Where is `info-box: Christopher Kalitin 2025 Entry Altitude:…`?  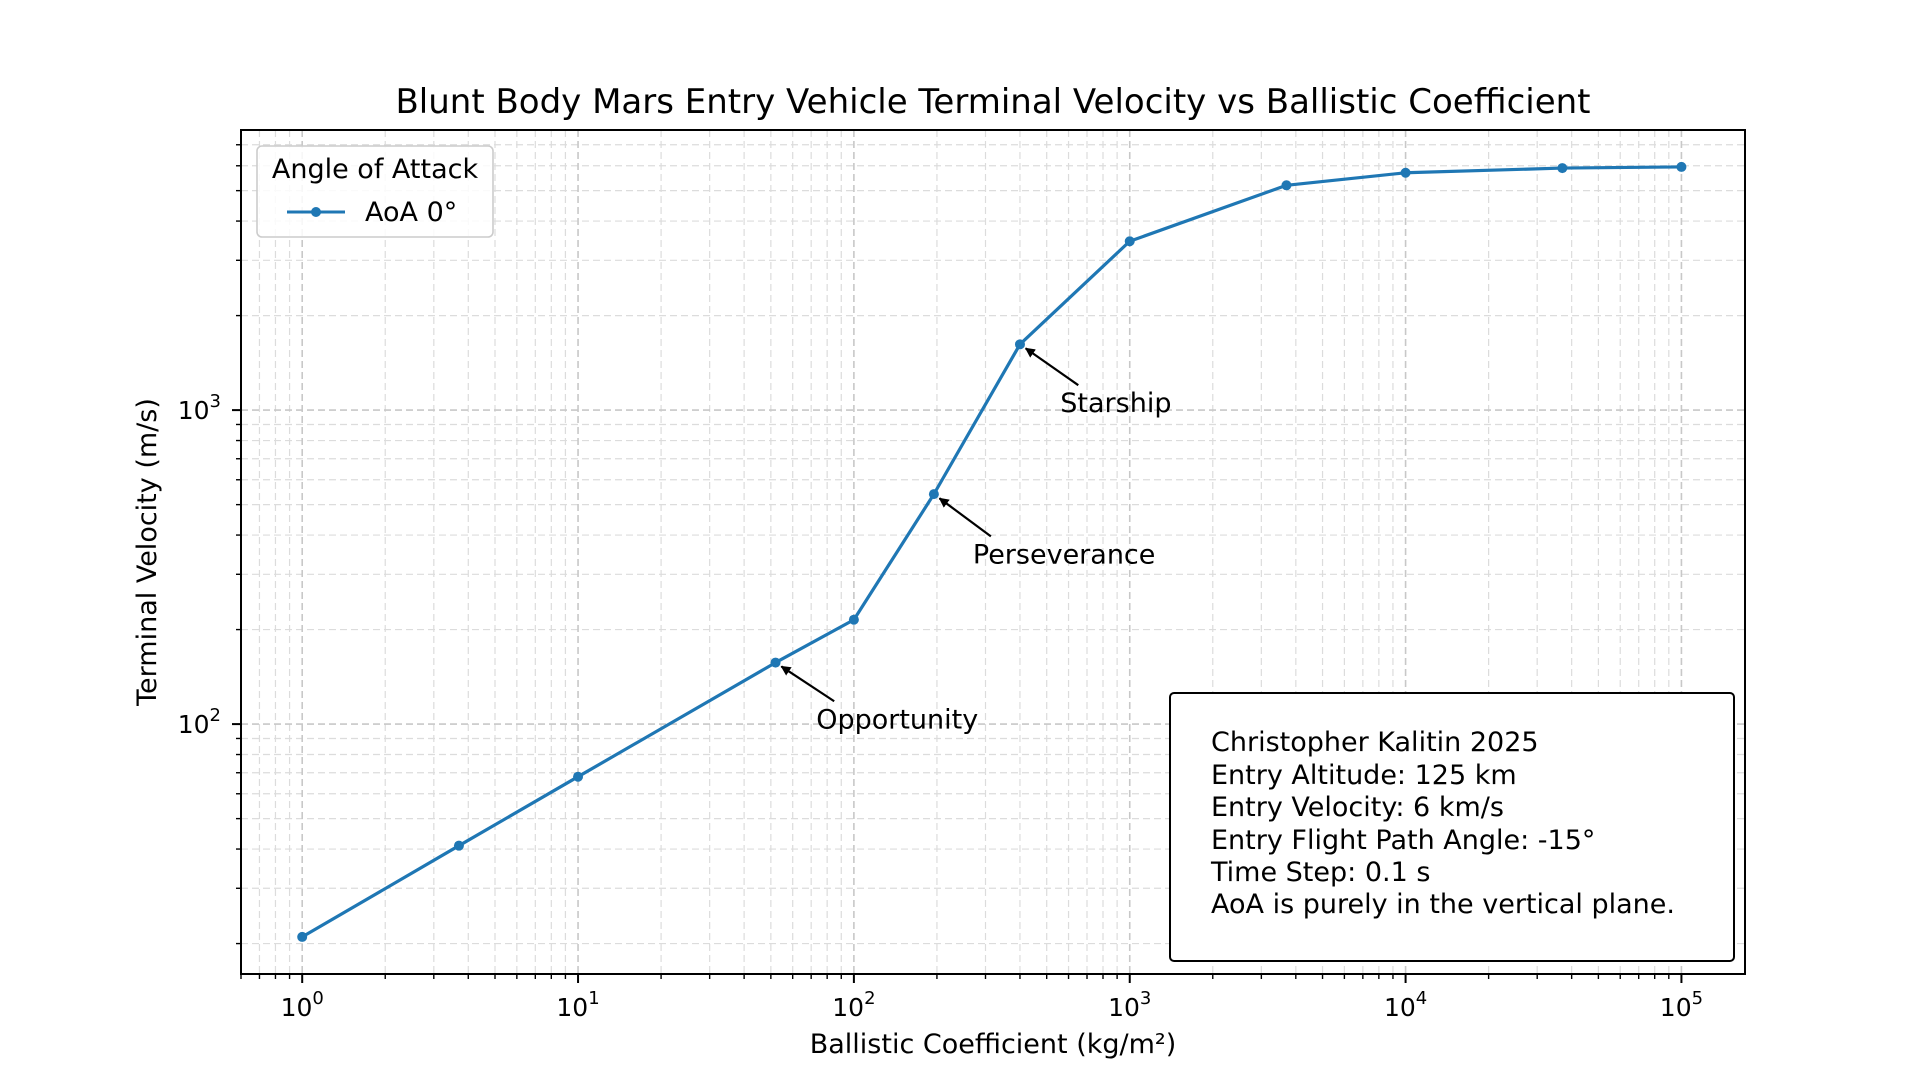
info-box: Christopher Kalitin 2025 Entry Altitude:… is located at coordinates (1452, 827).